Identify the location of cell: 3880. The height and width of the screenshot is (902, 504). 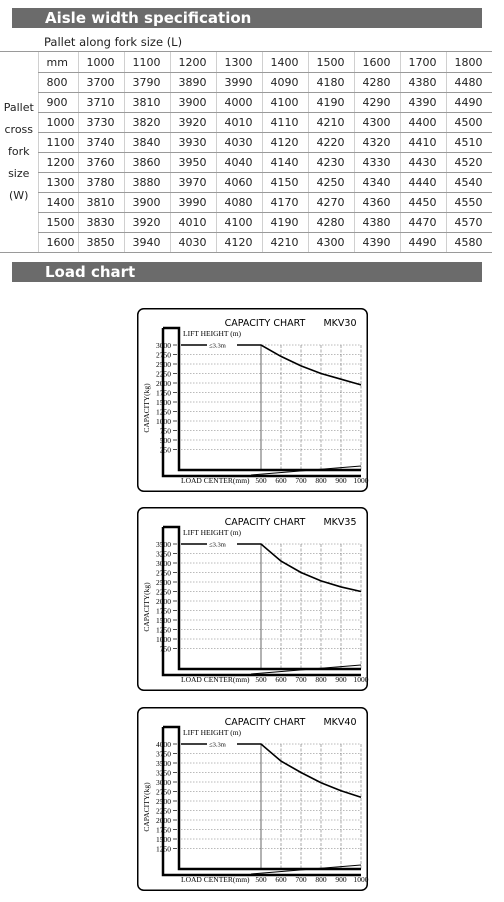
(146, 182).